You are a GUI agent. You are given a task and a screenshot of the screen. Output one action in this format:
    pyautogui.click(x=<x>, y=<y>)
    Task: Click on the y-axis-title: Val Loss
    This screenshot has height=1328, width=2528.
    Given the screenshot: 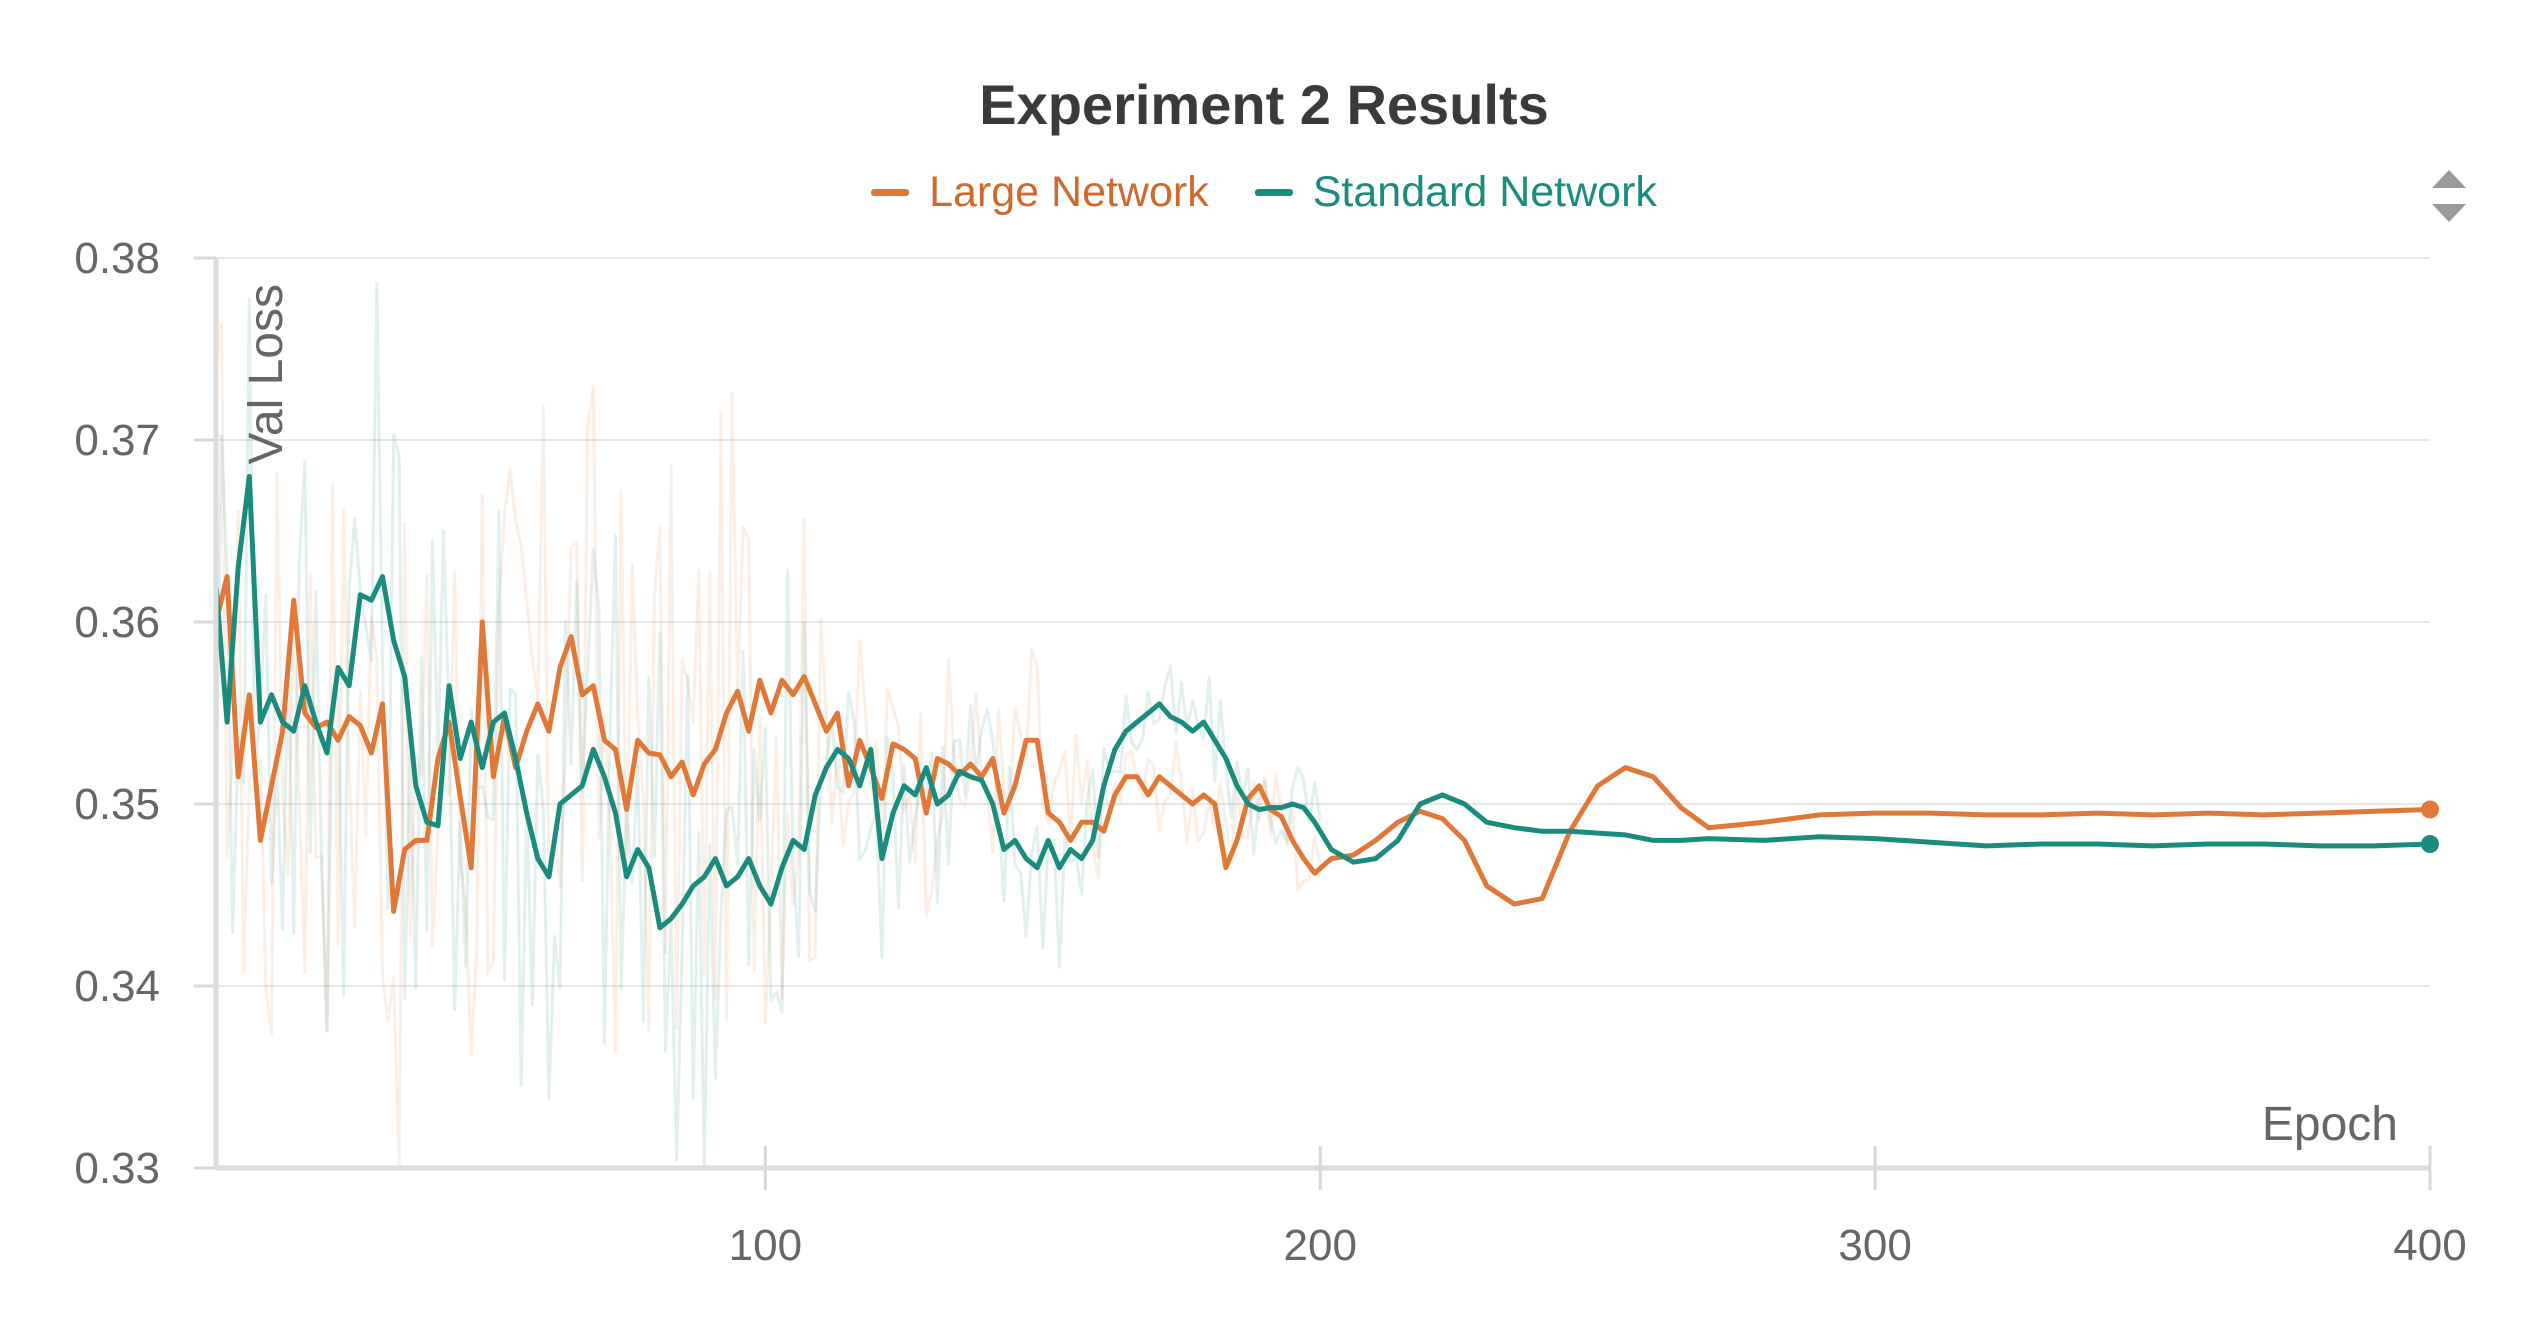 What is the action you would take?
    pyautogui.click(x=266, y=374)
    